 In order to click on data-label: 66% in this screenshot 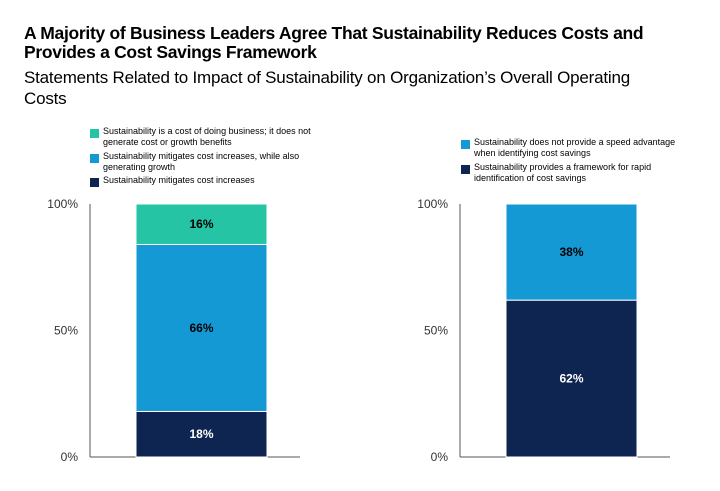, I will do `click(201, 328)`.